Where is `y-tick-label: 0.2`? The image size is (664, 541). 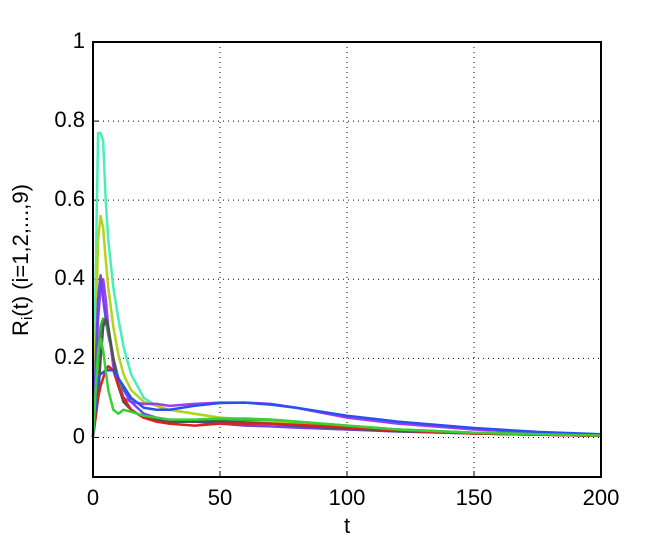 y-tick-label: 0.2 is located at coordinates (69, 356).